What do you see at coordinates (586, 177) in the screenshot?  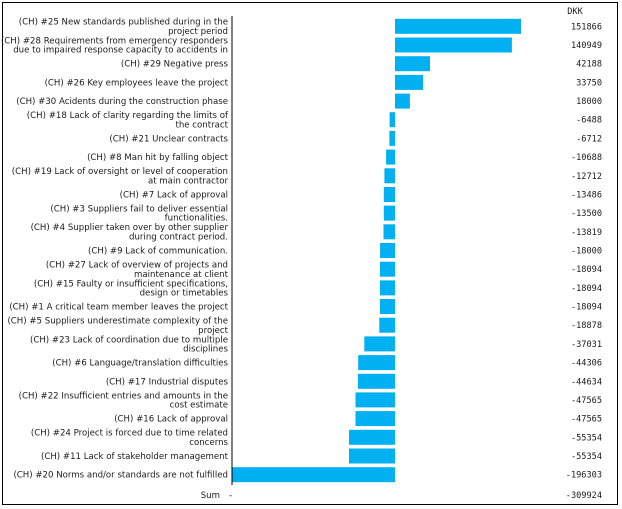 I see `value-label-8: -12712` at bounding box center [586, 177].